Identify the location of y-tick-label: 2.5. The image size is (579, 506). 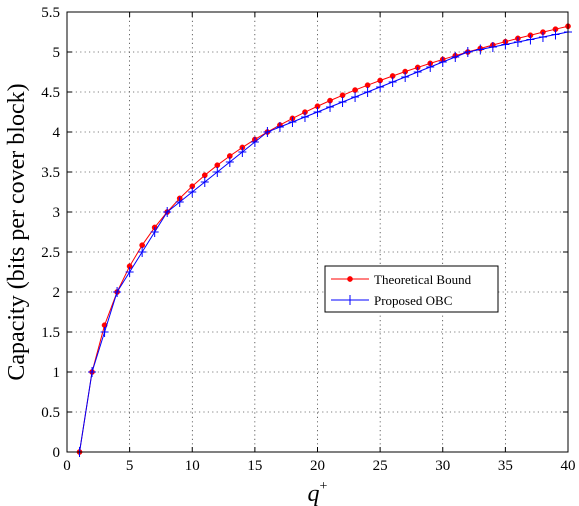
(50, 253).